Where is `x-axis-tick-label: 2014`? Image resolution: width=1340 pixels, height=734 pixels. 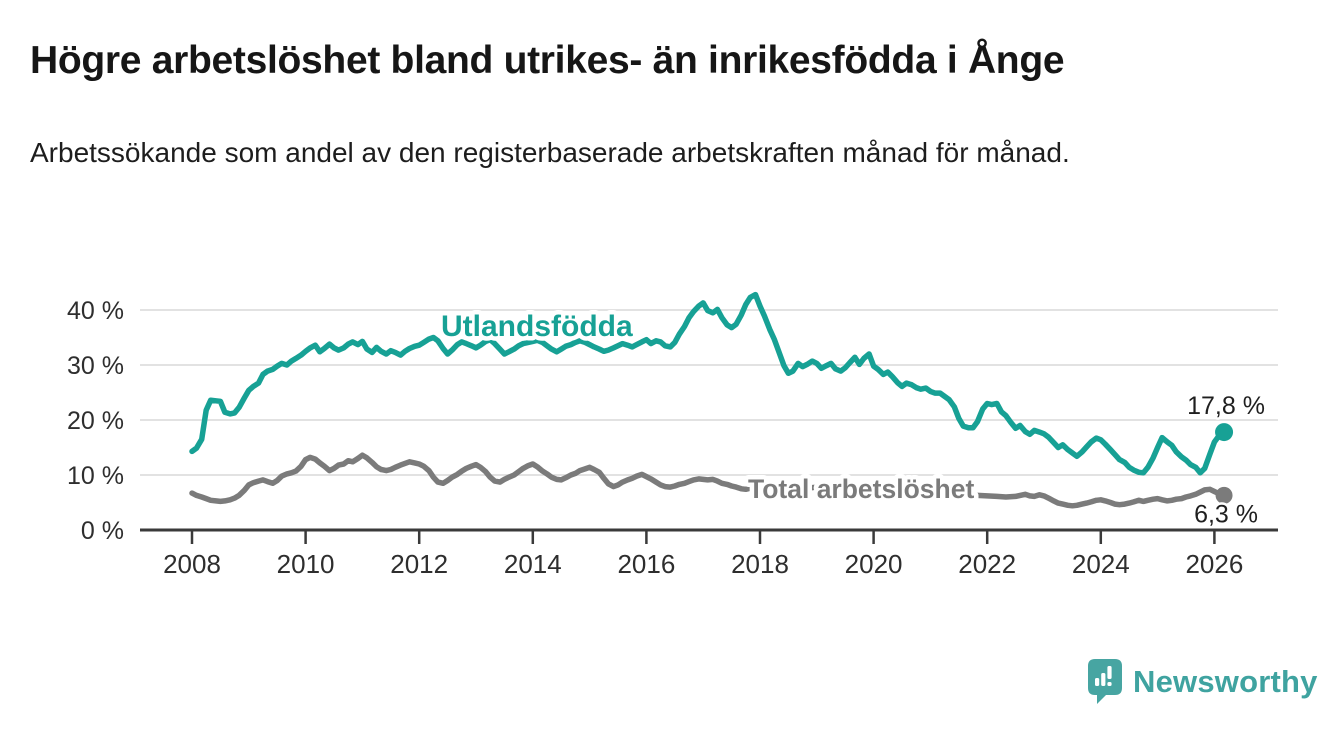
x-axis-tick-label: 2014 is located at coordinates (533, 564).